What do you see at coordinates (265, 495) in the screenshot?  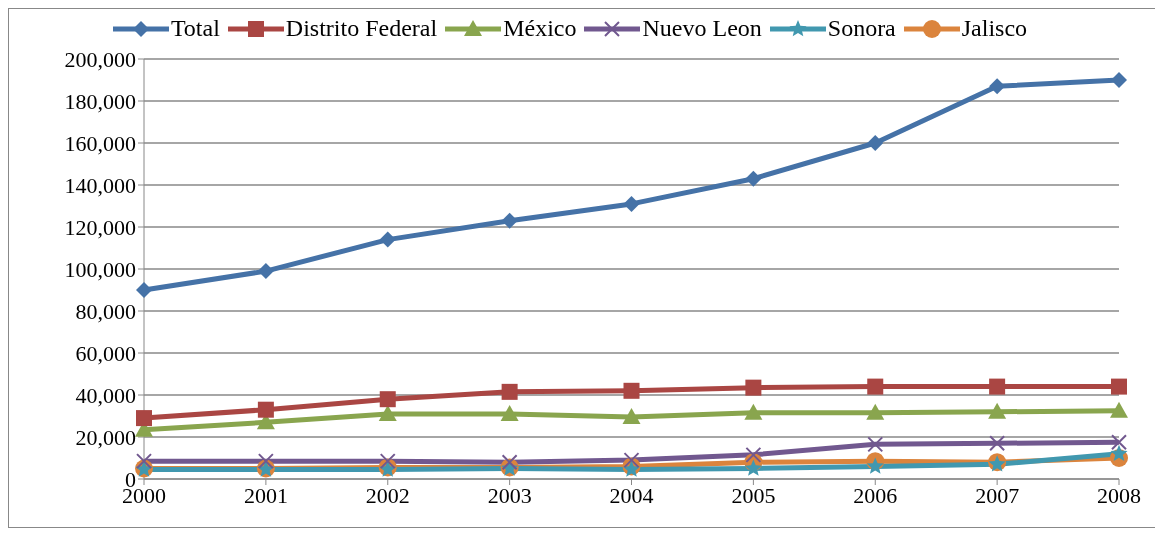 I see `x-tick-label: 2001` at bounding box center [265, 495].